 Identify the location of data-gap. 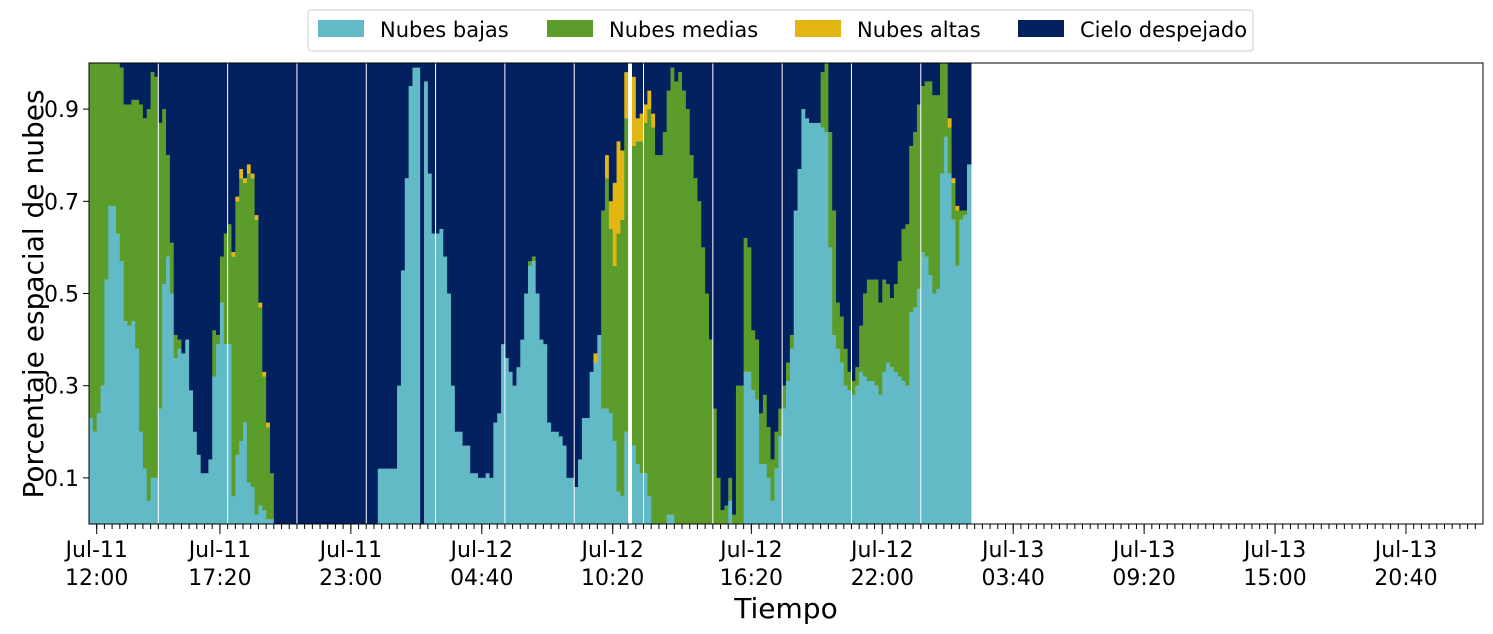
(630, 293).